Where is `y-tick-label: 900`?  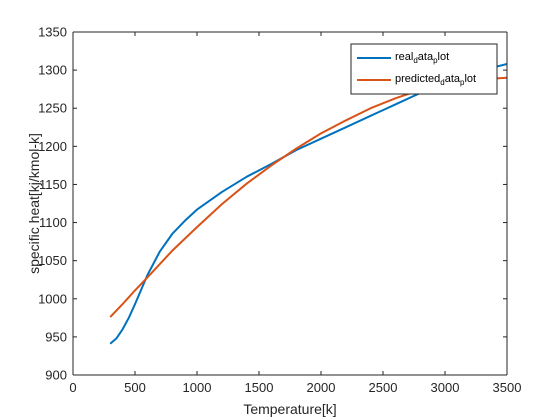 y-tick-label: 900 is located at coordinates (56, 375).